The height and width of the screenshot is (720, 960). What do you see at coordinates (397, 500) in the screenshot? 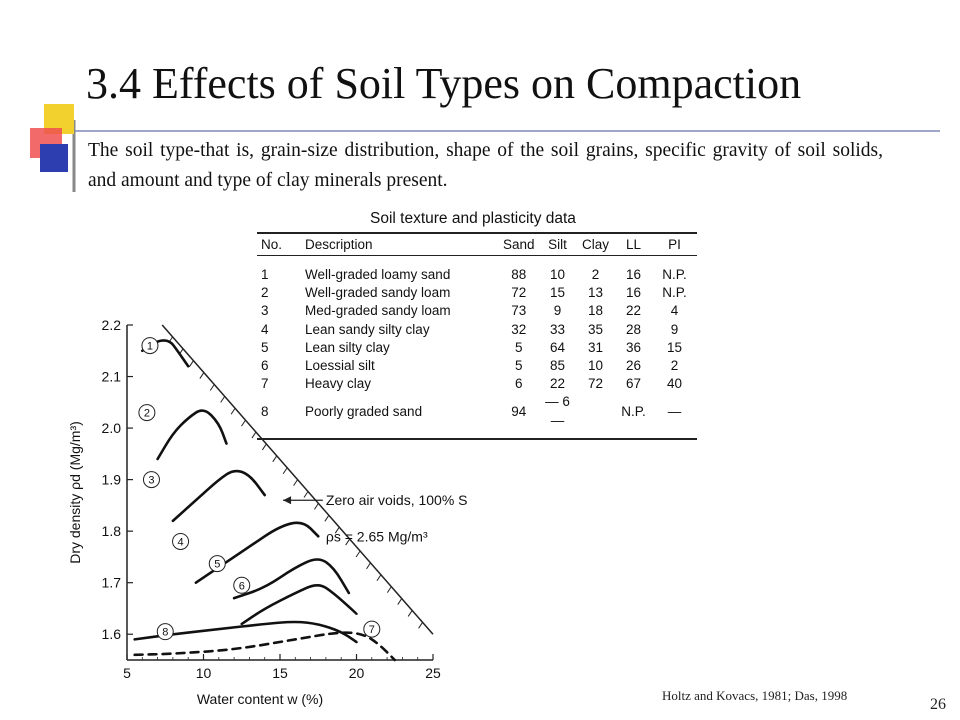
I see `zav-annotation: Zero air voids, 100% S` at bounding box center [397, 500].